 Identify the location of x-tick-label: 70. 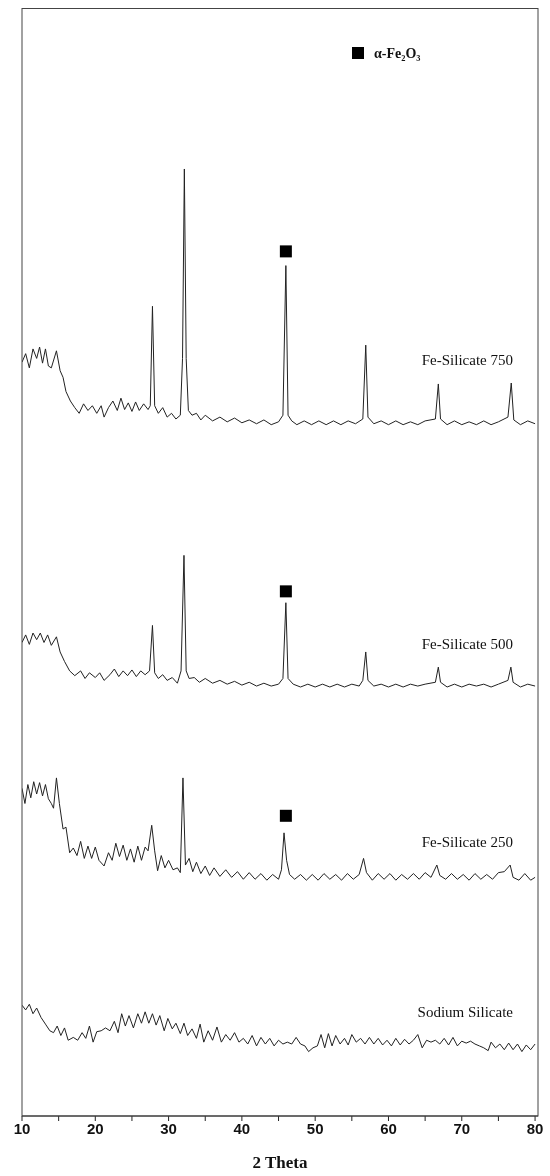
(462, 1128).